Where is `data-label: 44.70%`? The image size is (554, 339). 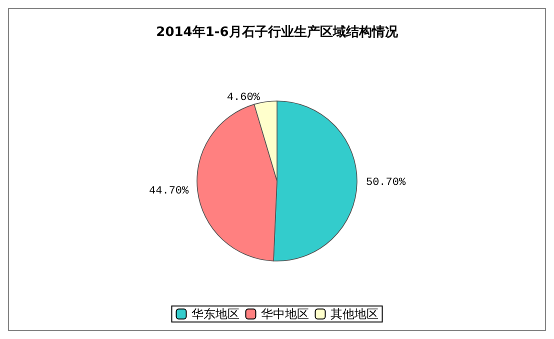 data-label: 44.70% is located at coordinates (169, 191).